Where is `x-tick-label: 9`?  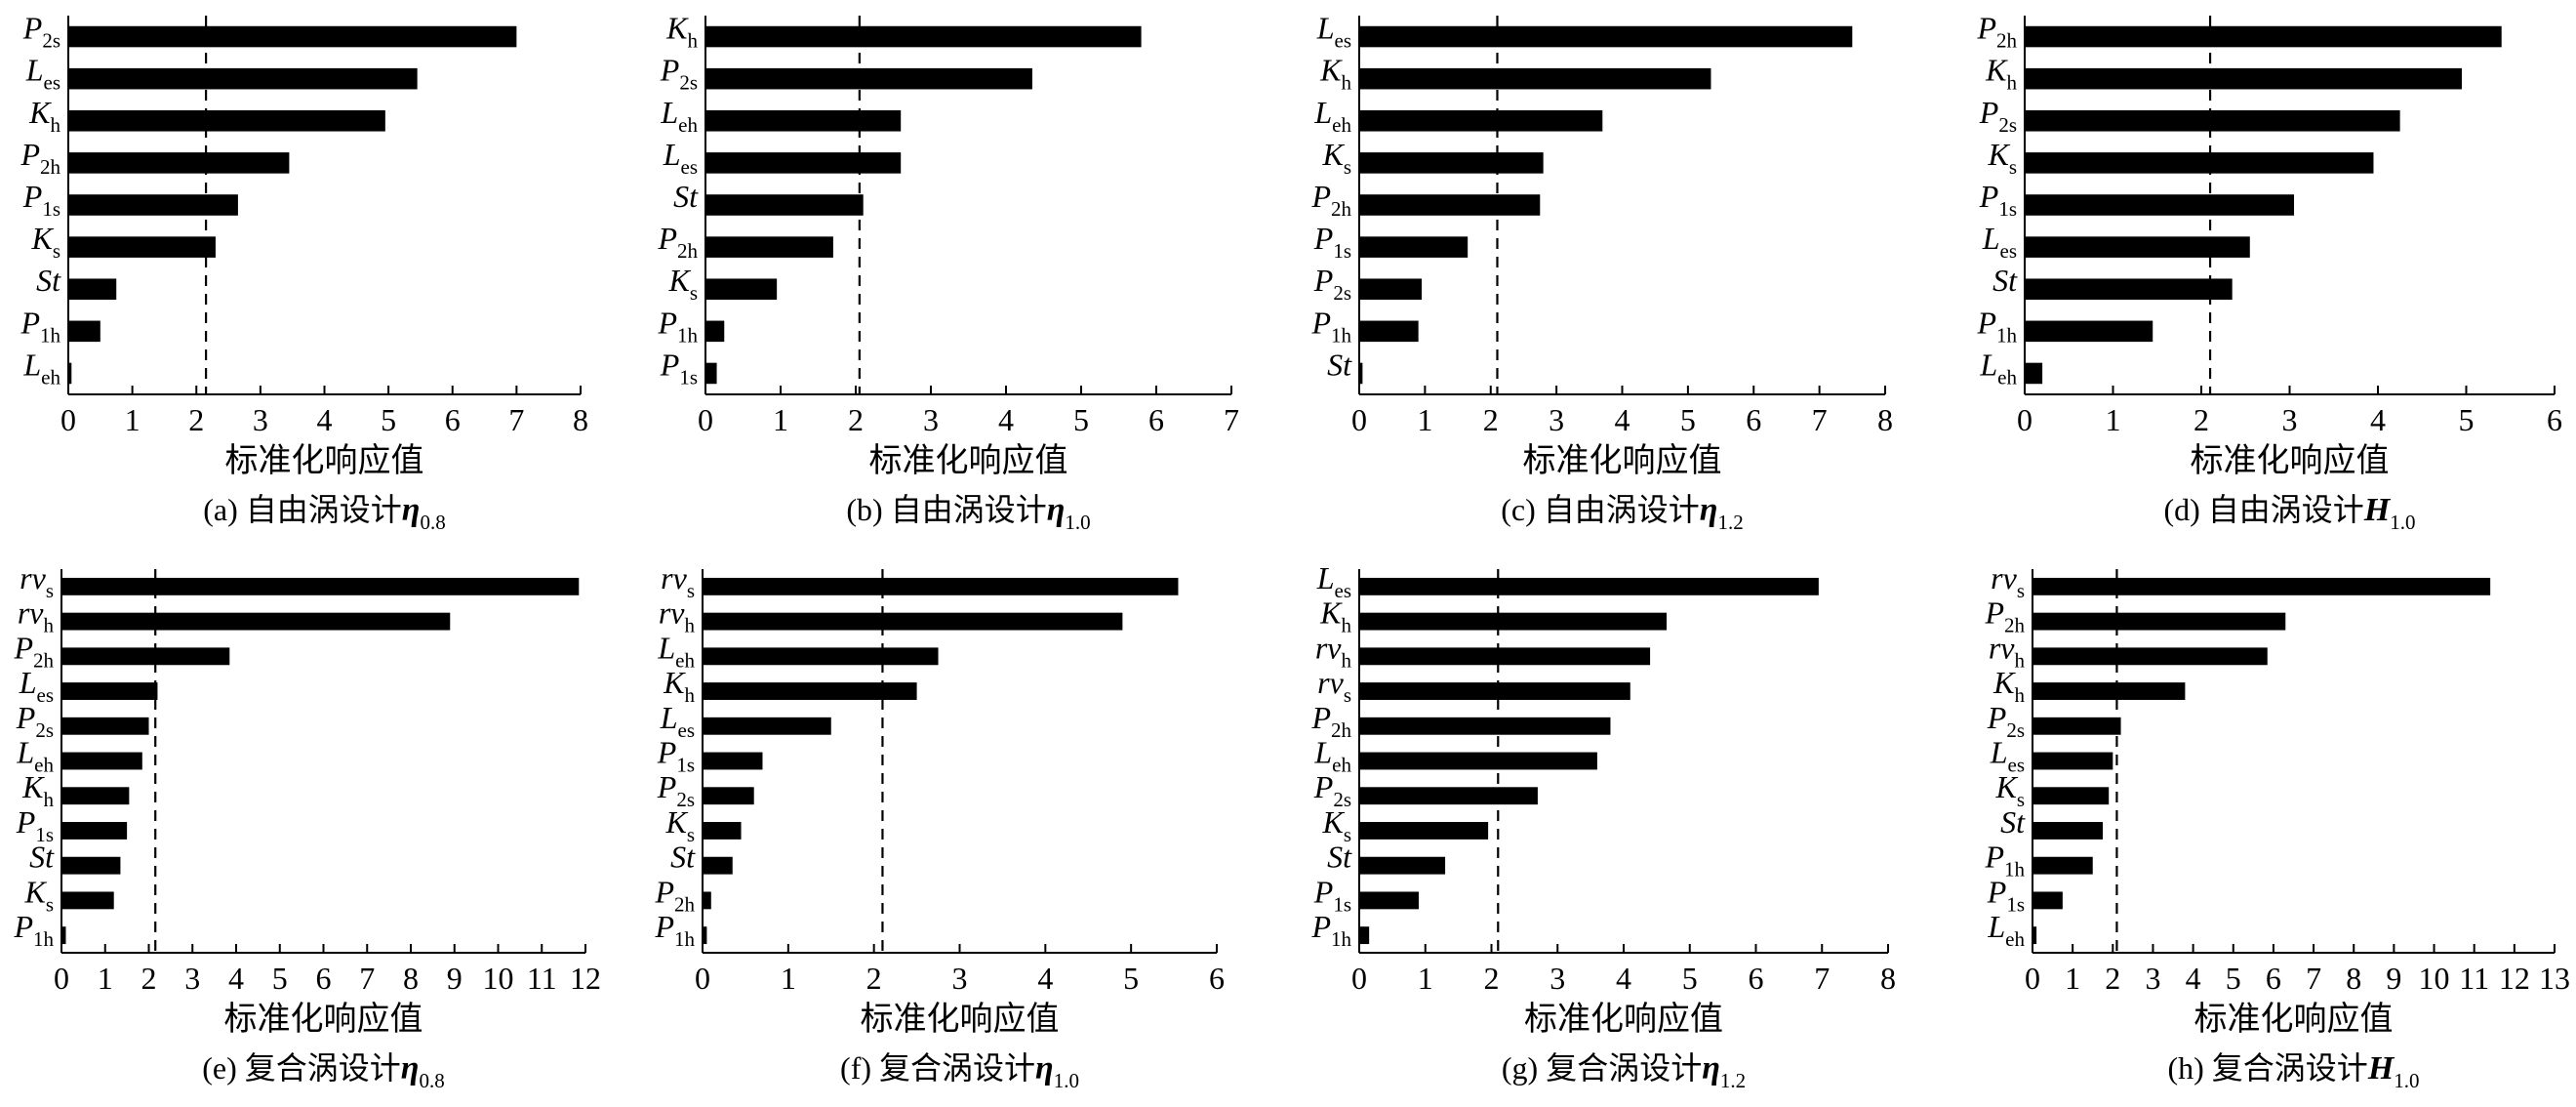 x-tick-label: 9 is located at coordinates (455, 978).